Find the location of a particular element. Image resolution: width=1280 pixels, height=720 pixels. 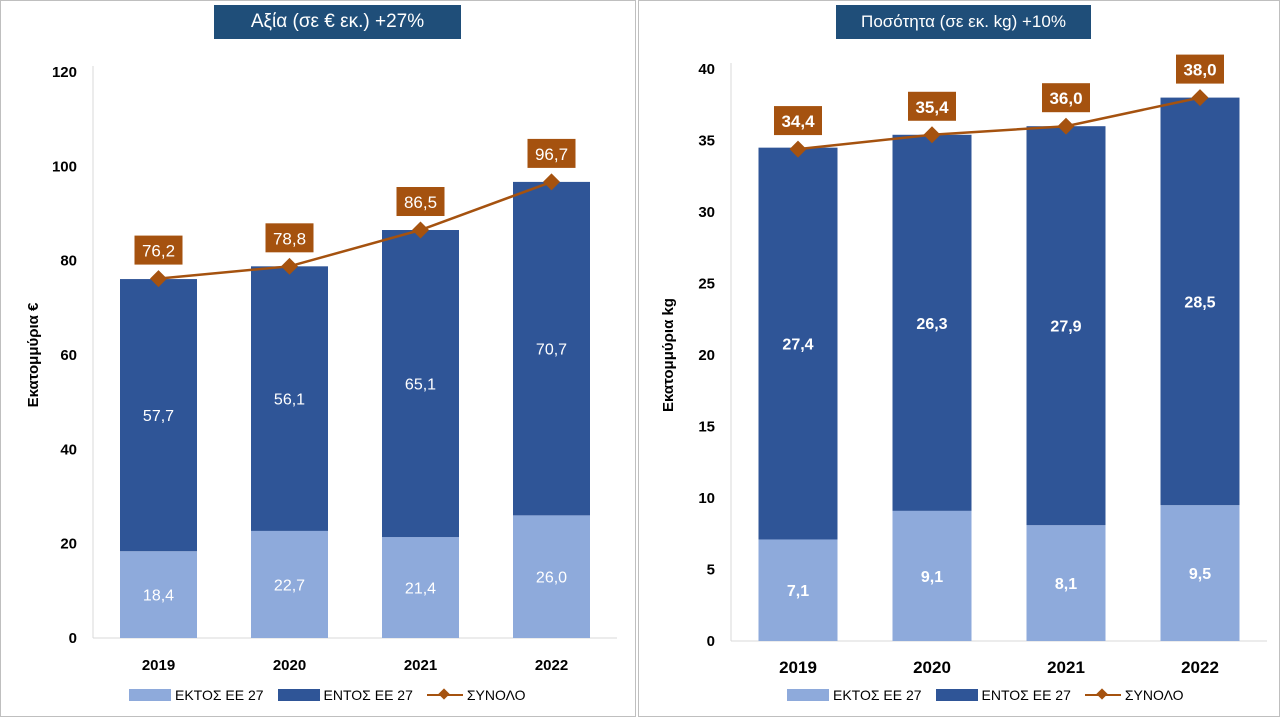

data-label-outside-eu: 7,1 is located at coordinates (798, 591).